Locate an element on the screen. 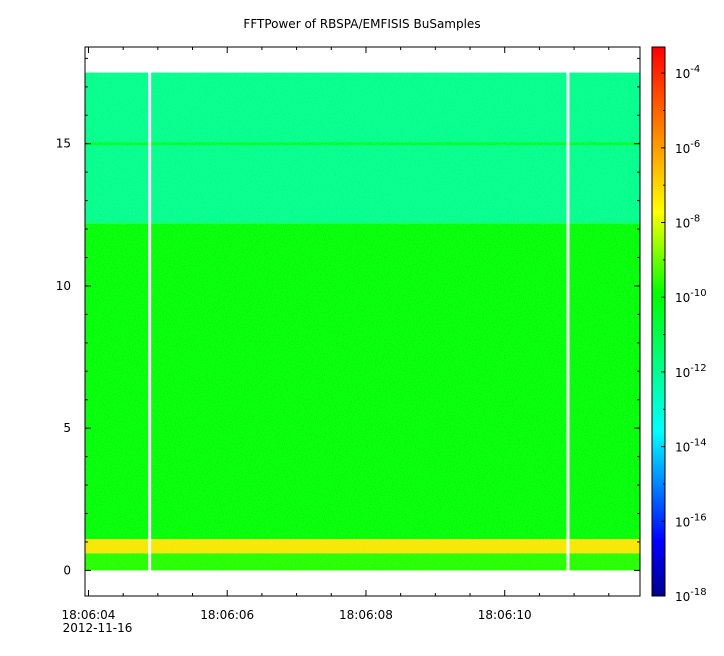 The image size is (724, 656). colorbar-tick-label: 10⁻¹⁶ is located at coordinates (691, 520).